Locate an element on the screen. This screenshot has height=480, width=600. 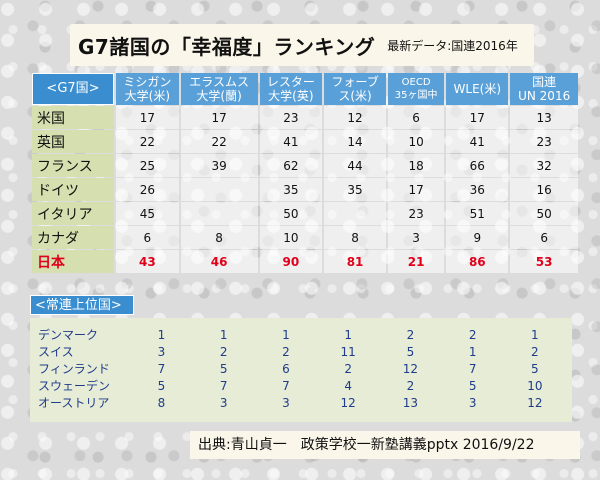
table-row: オーストリア 8 3 3 12 13 3 12 is located at coordinates (302, 402).